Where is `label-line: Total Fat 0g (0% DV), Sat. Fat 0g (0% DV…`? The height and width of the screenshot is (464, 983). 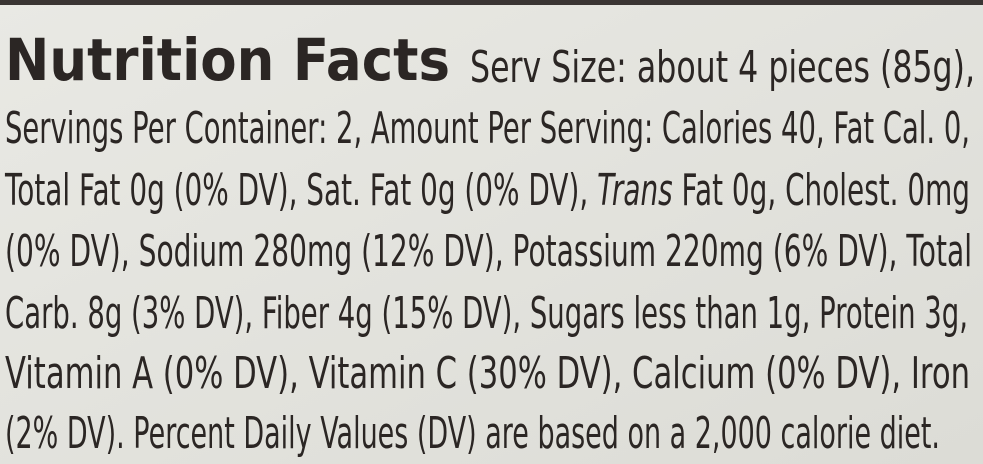 label-line: Total Fat 0g (0% DV), Sat. Fat 0g (0% DV… is located at coordinates (487, 190).